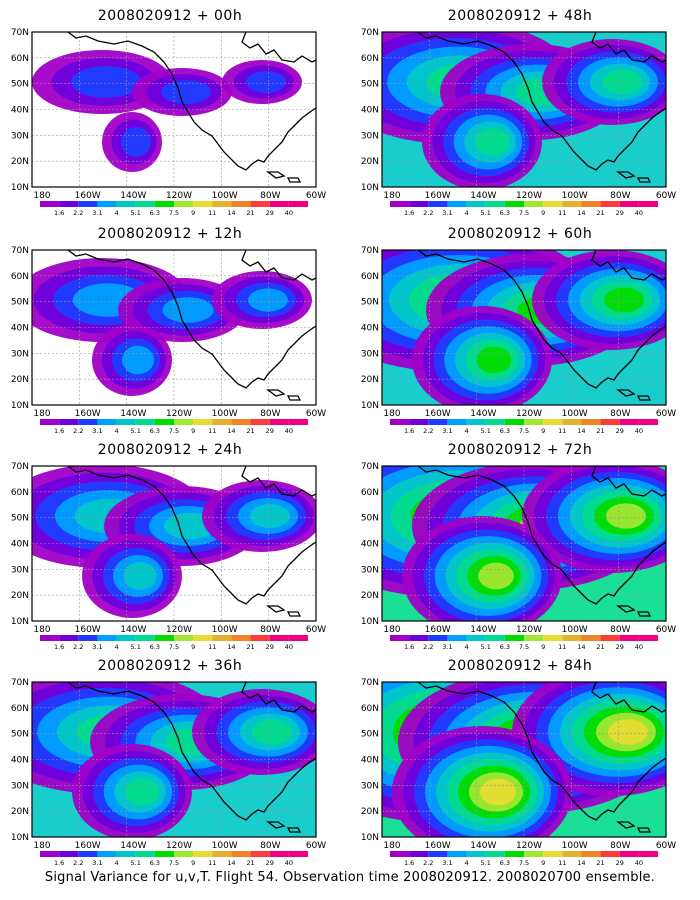 The image size is (700, 900). Describe the element at coordinates (250, 431) in the screenshot. I see `colorbar-label: 21` at that location.